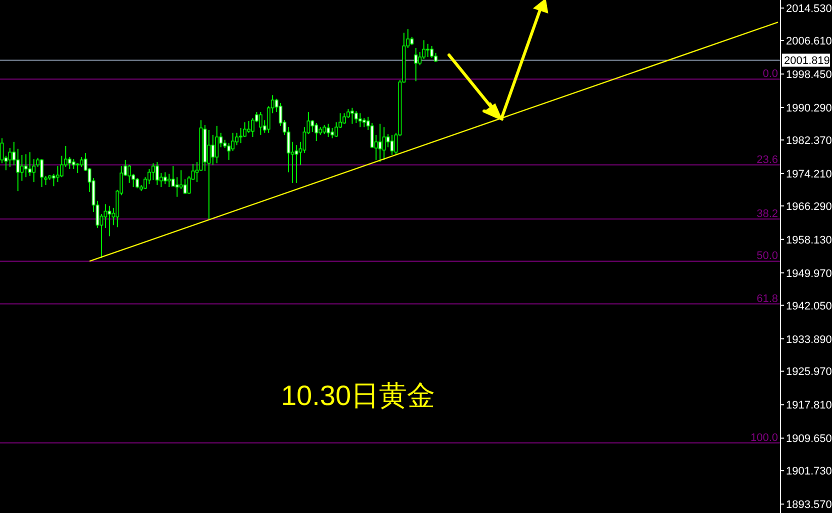 Image resolution: width=832 pixels, height=513 pixels. I want to click on y-tick-label: 1893.570, so click(809, 505).